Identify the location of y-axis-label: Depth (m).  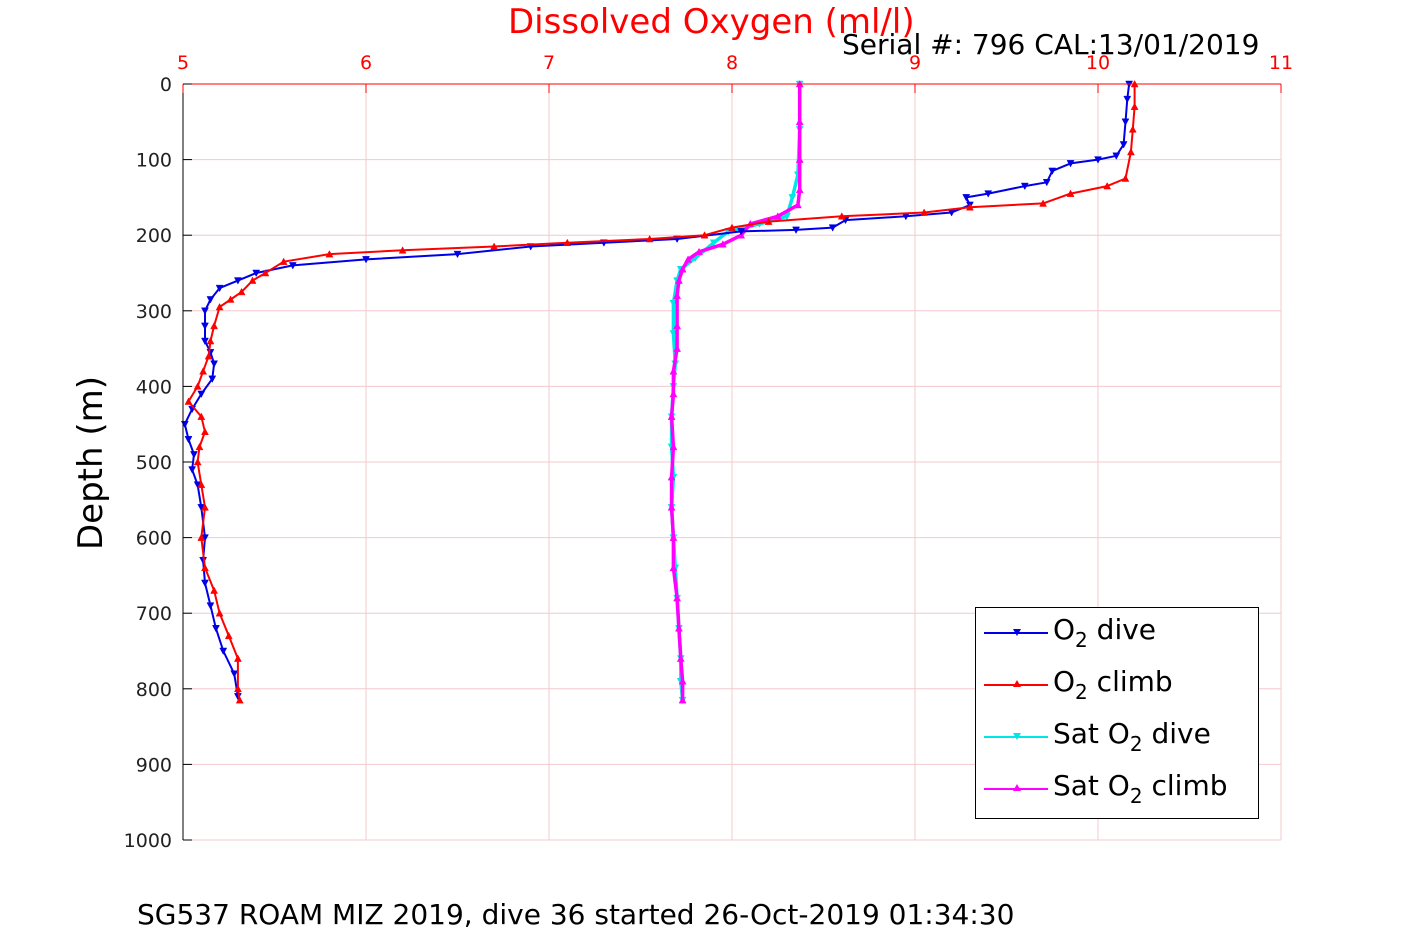
(91, 463).